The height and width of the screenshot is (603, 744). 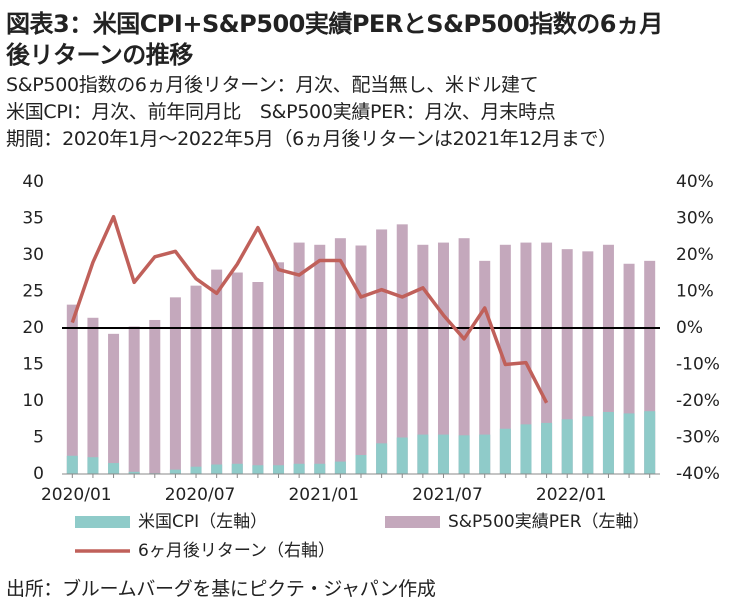 I want to click on y2-tick-label: 10%, so click(x=695, y=292).